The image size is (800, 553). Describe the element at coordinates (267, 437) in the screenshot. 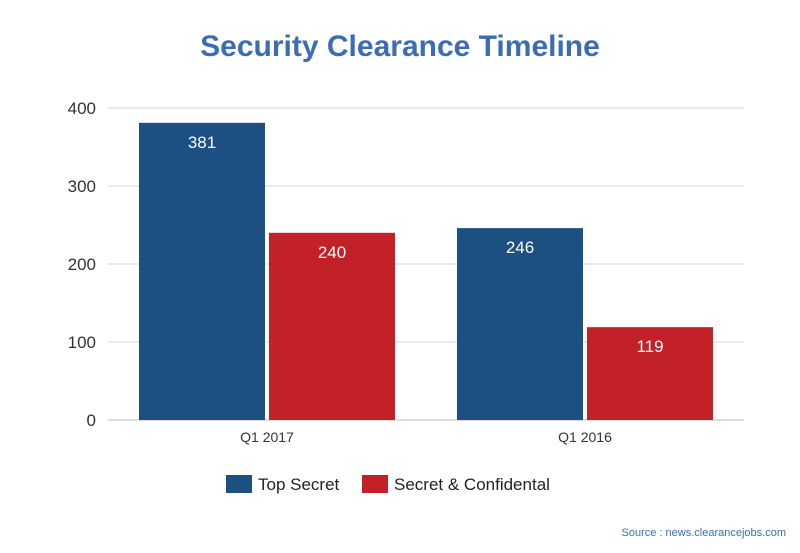

I see `x-tick-label: Q1 2017` at that location.